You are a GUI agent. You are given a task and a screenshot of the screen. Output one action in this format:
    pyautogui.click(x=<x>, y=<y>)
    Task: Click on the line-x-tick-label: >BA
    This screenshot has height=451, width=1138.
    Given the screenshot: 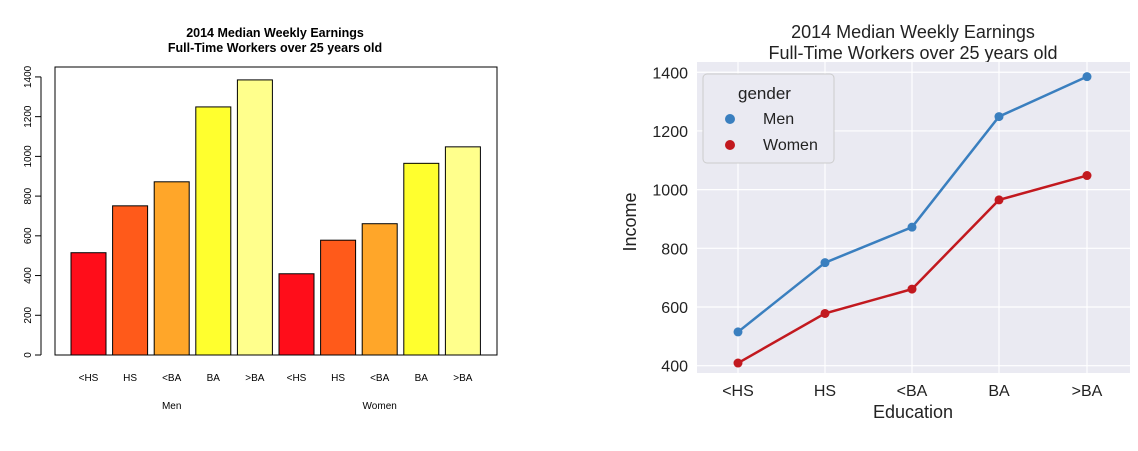 What is the action you would take?
    pyautogui.click(x=1087, y=391)
    